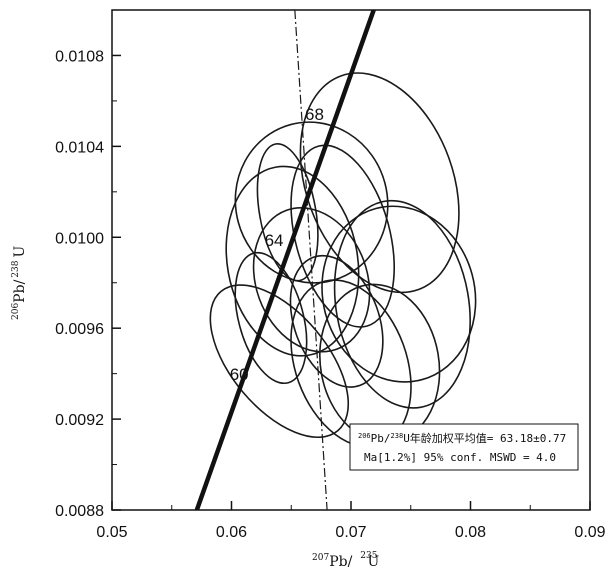 This screenshot has width=612, height=570. Describe the element at coordinates (350, 532) in the screenshot. I see `x-tick-label: 0.07` at that location.